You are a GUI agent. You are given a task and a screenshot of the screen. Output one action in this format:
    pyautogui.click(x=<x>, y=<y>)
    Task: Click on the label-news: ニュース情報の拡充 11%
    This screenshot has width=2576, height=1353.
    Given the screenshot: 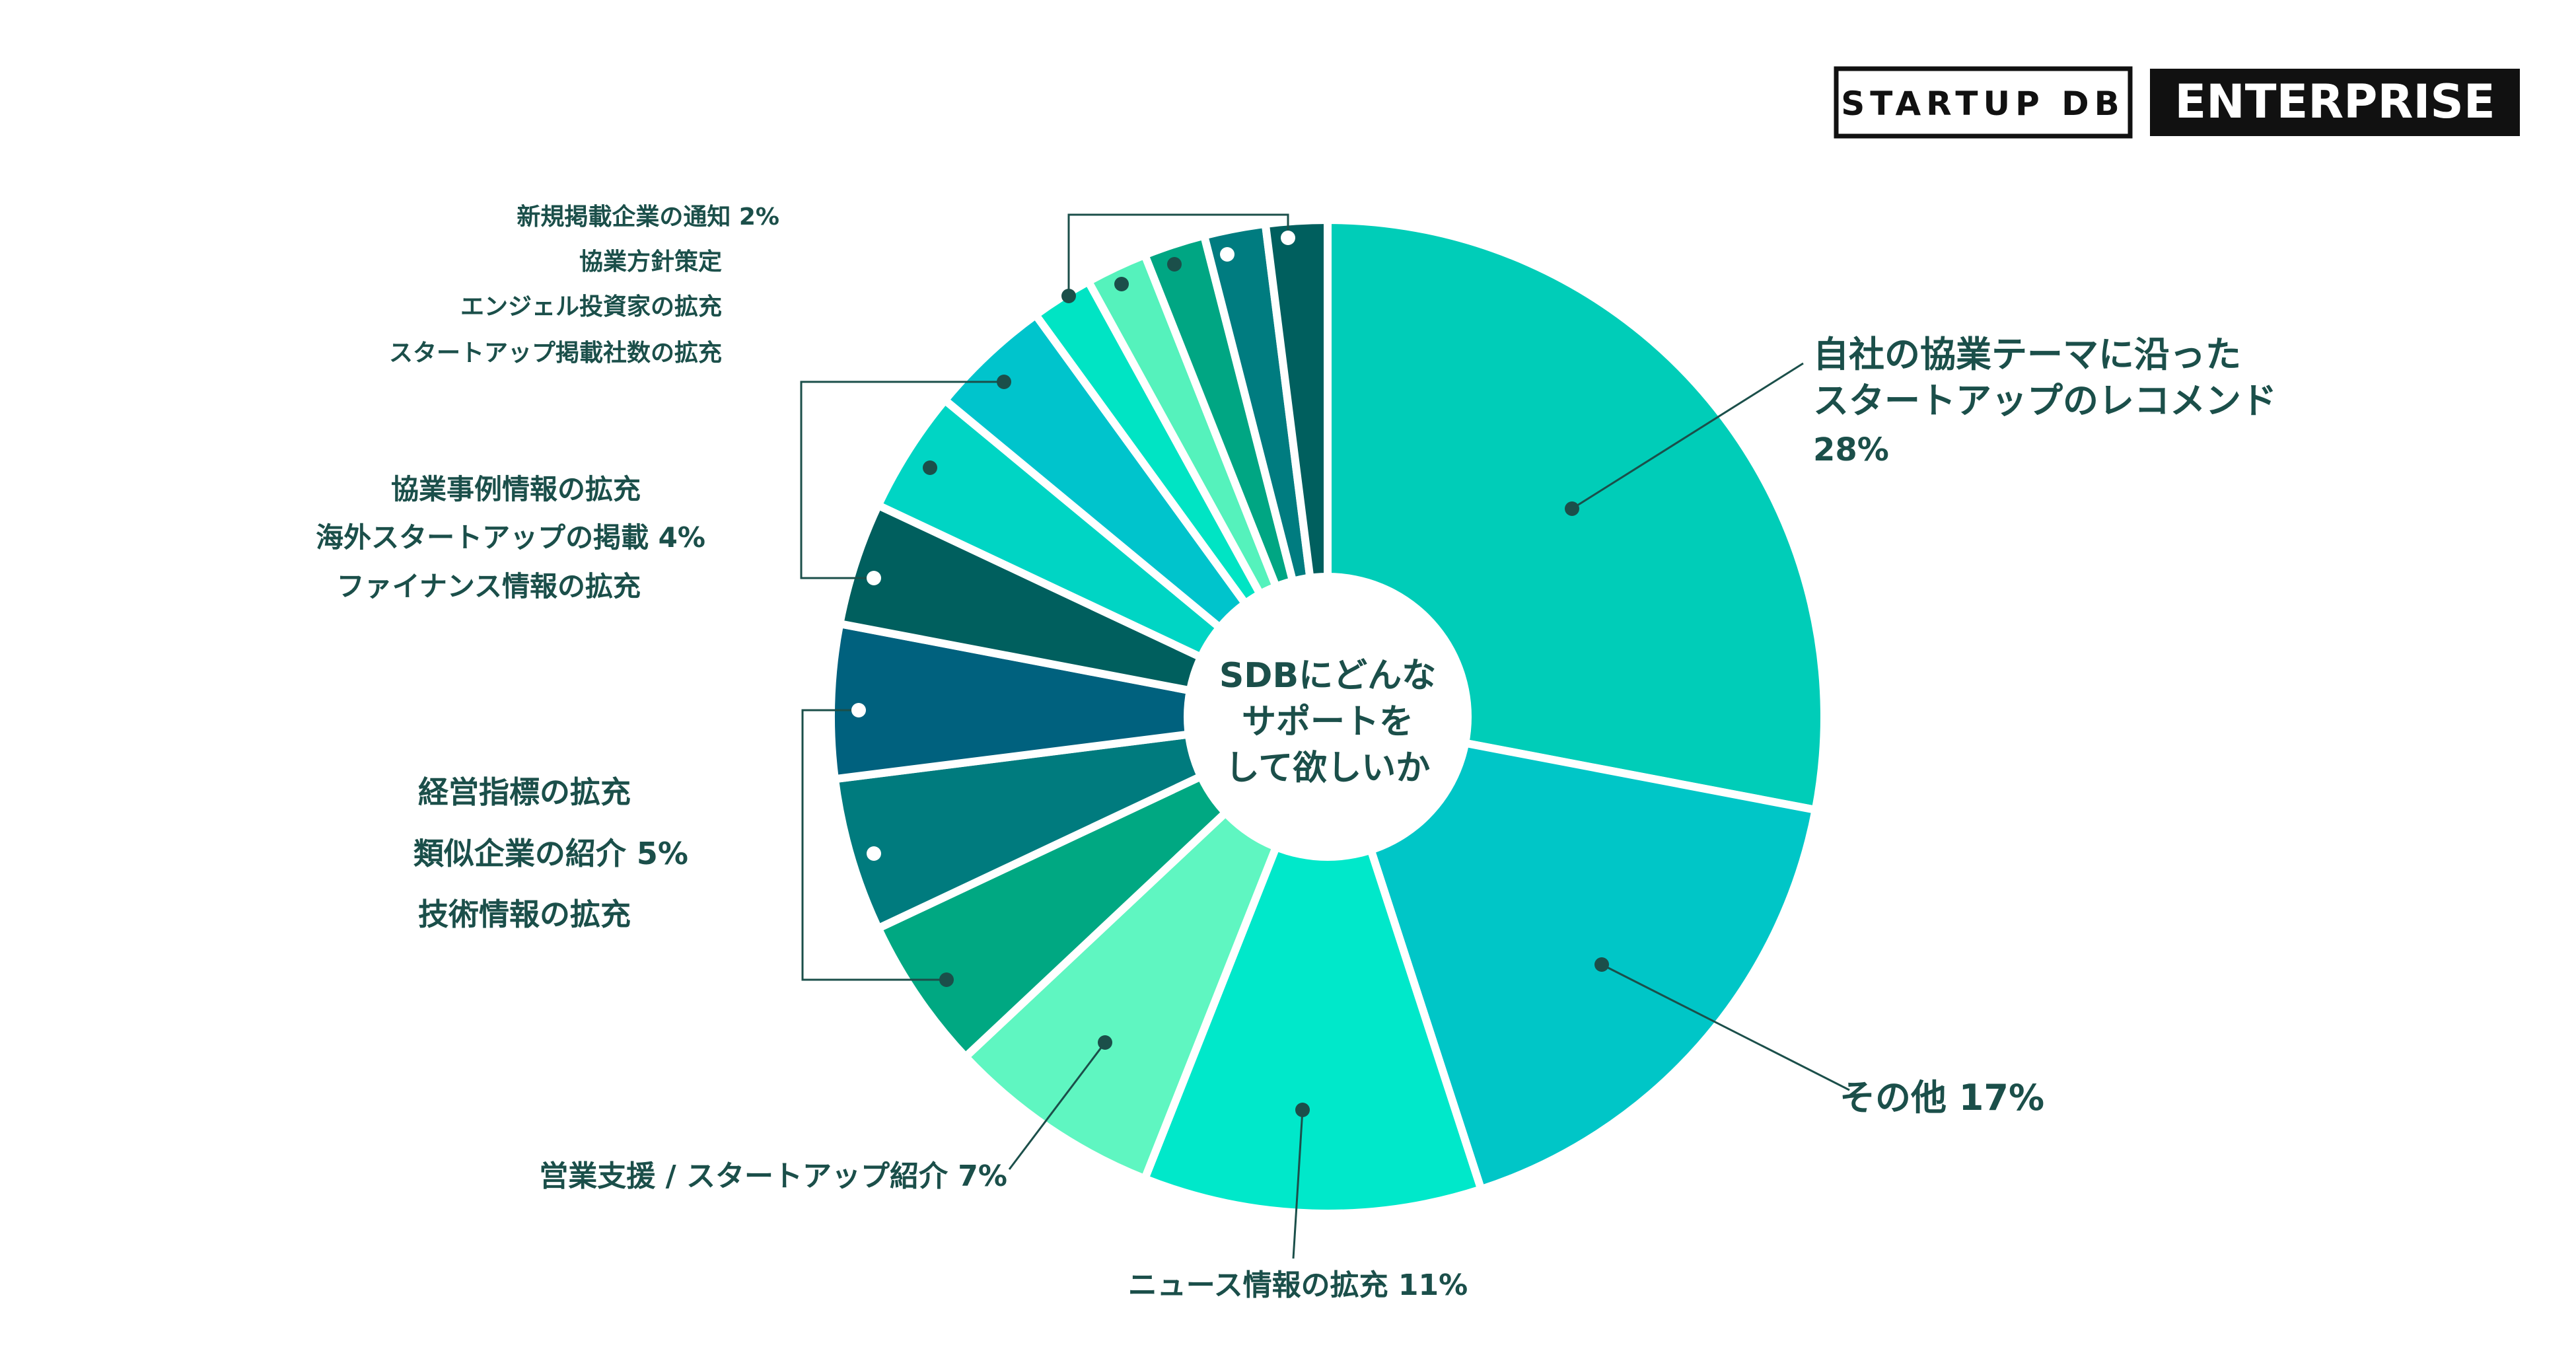 What is the action you would take?
    pyautogui.click(x=1298, y=1285)
    